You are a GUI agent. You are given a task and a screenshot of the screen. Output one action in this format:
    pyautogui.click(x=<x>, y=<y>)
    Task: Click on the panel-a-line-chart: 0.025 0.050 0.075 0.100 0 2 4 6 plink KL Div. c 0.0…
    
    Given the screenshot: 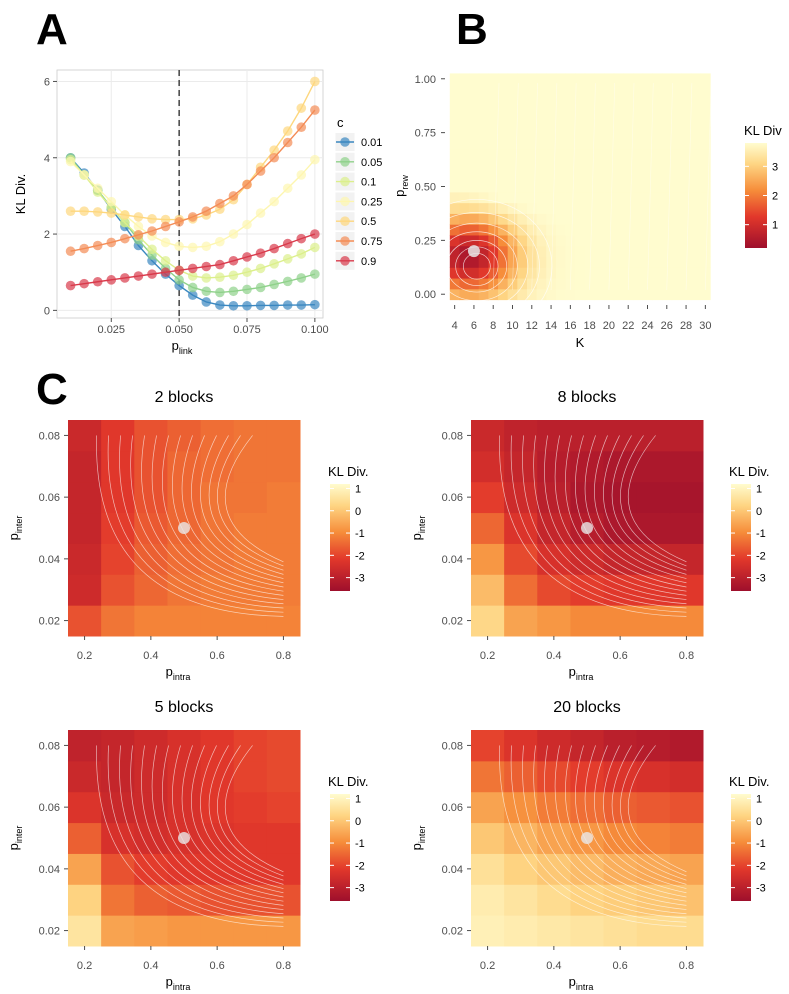 What is the action you would take?
    pyautogui.click(x=197, y=212)
    